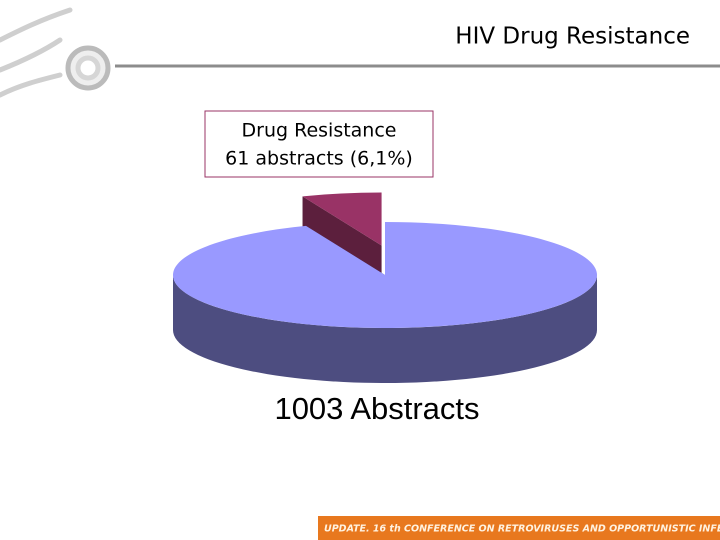  What do you see at coordinates (319, 144) in the screenshot?
I see `label-box` at bounding box center [319, 144].